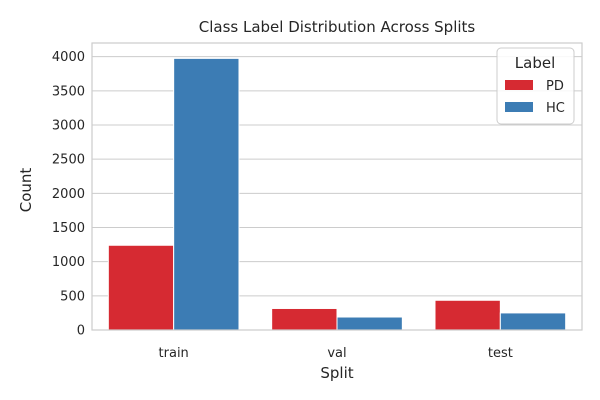  I want to click on y-tick-label: 2500, so click(68, 160).